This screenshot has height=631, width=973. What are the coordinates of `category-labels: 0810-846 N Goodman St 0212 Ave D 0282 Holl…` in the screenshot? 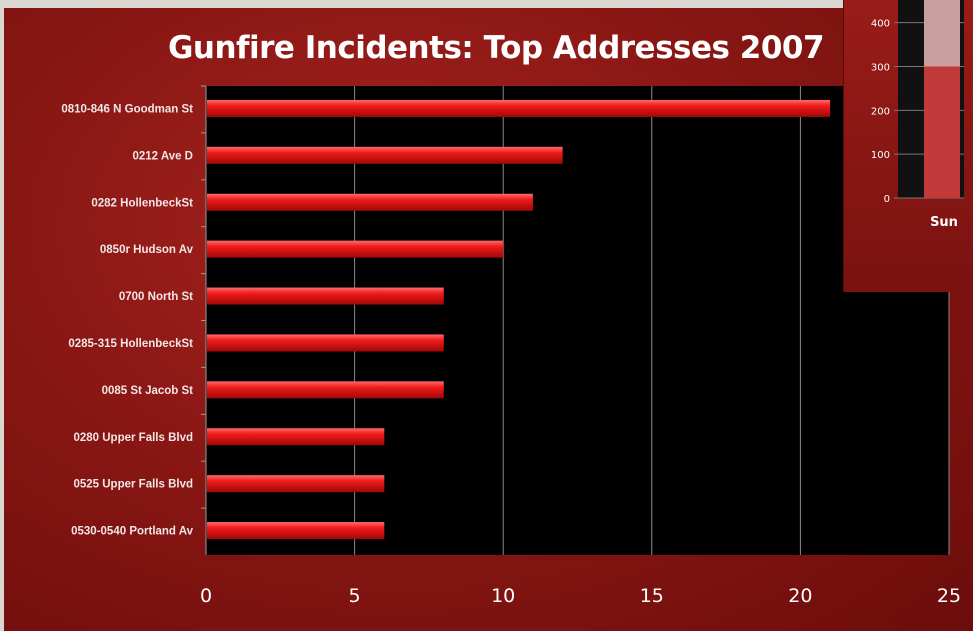 It's located at (127, 320).